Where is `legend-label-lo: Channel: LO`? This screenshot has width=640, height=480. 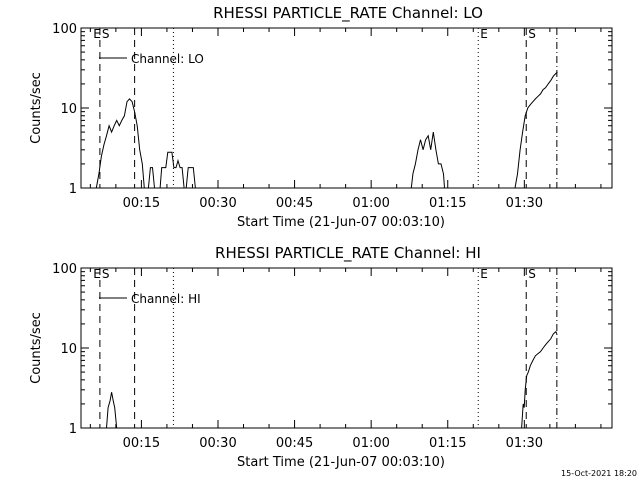
legend-label-lo: Channel: LO is located at coordinates (167, 59).